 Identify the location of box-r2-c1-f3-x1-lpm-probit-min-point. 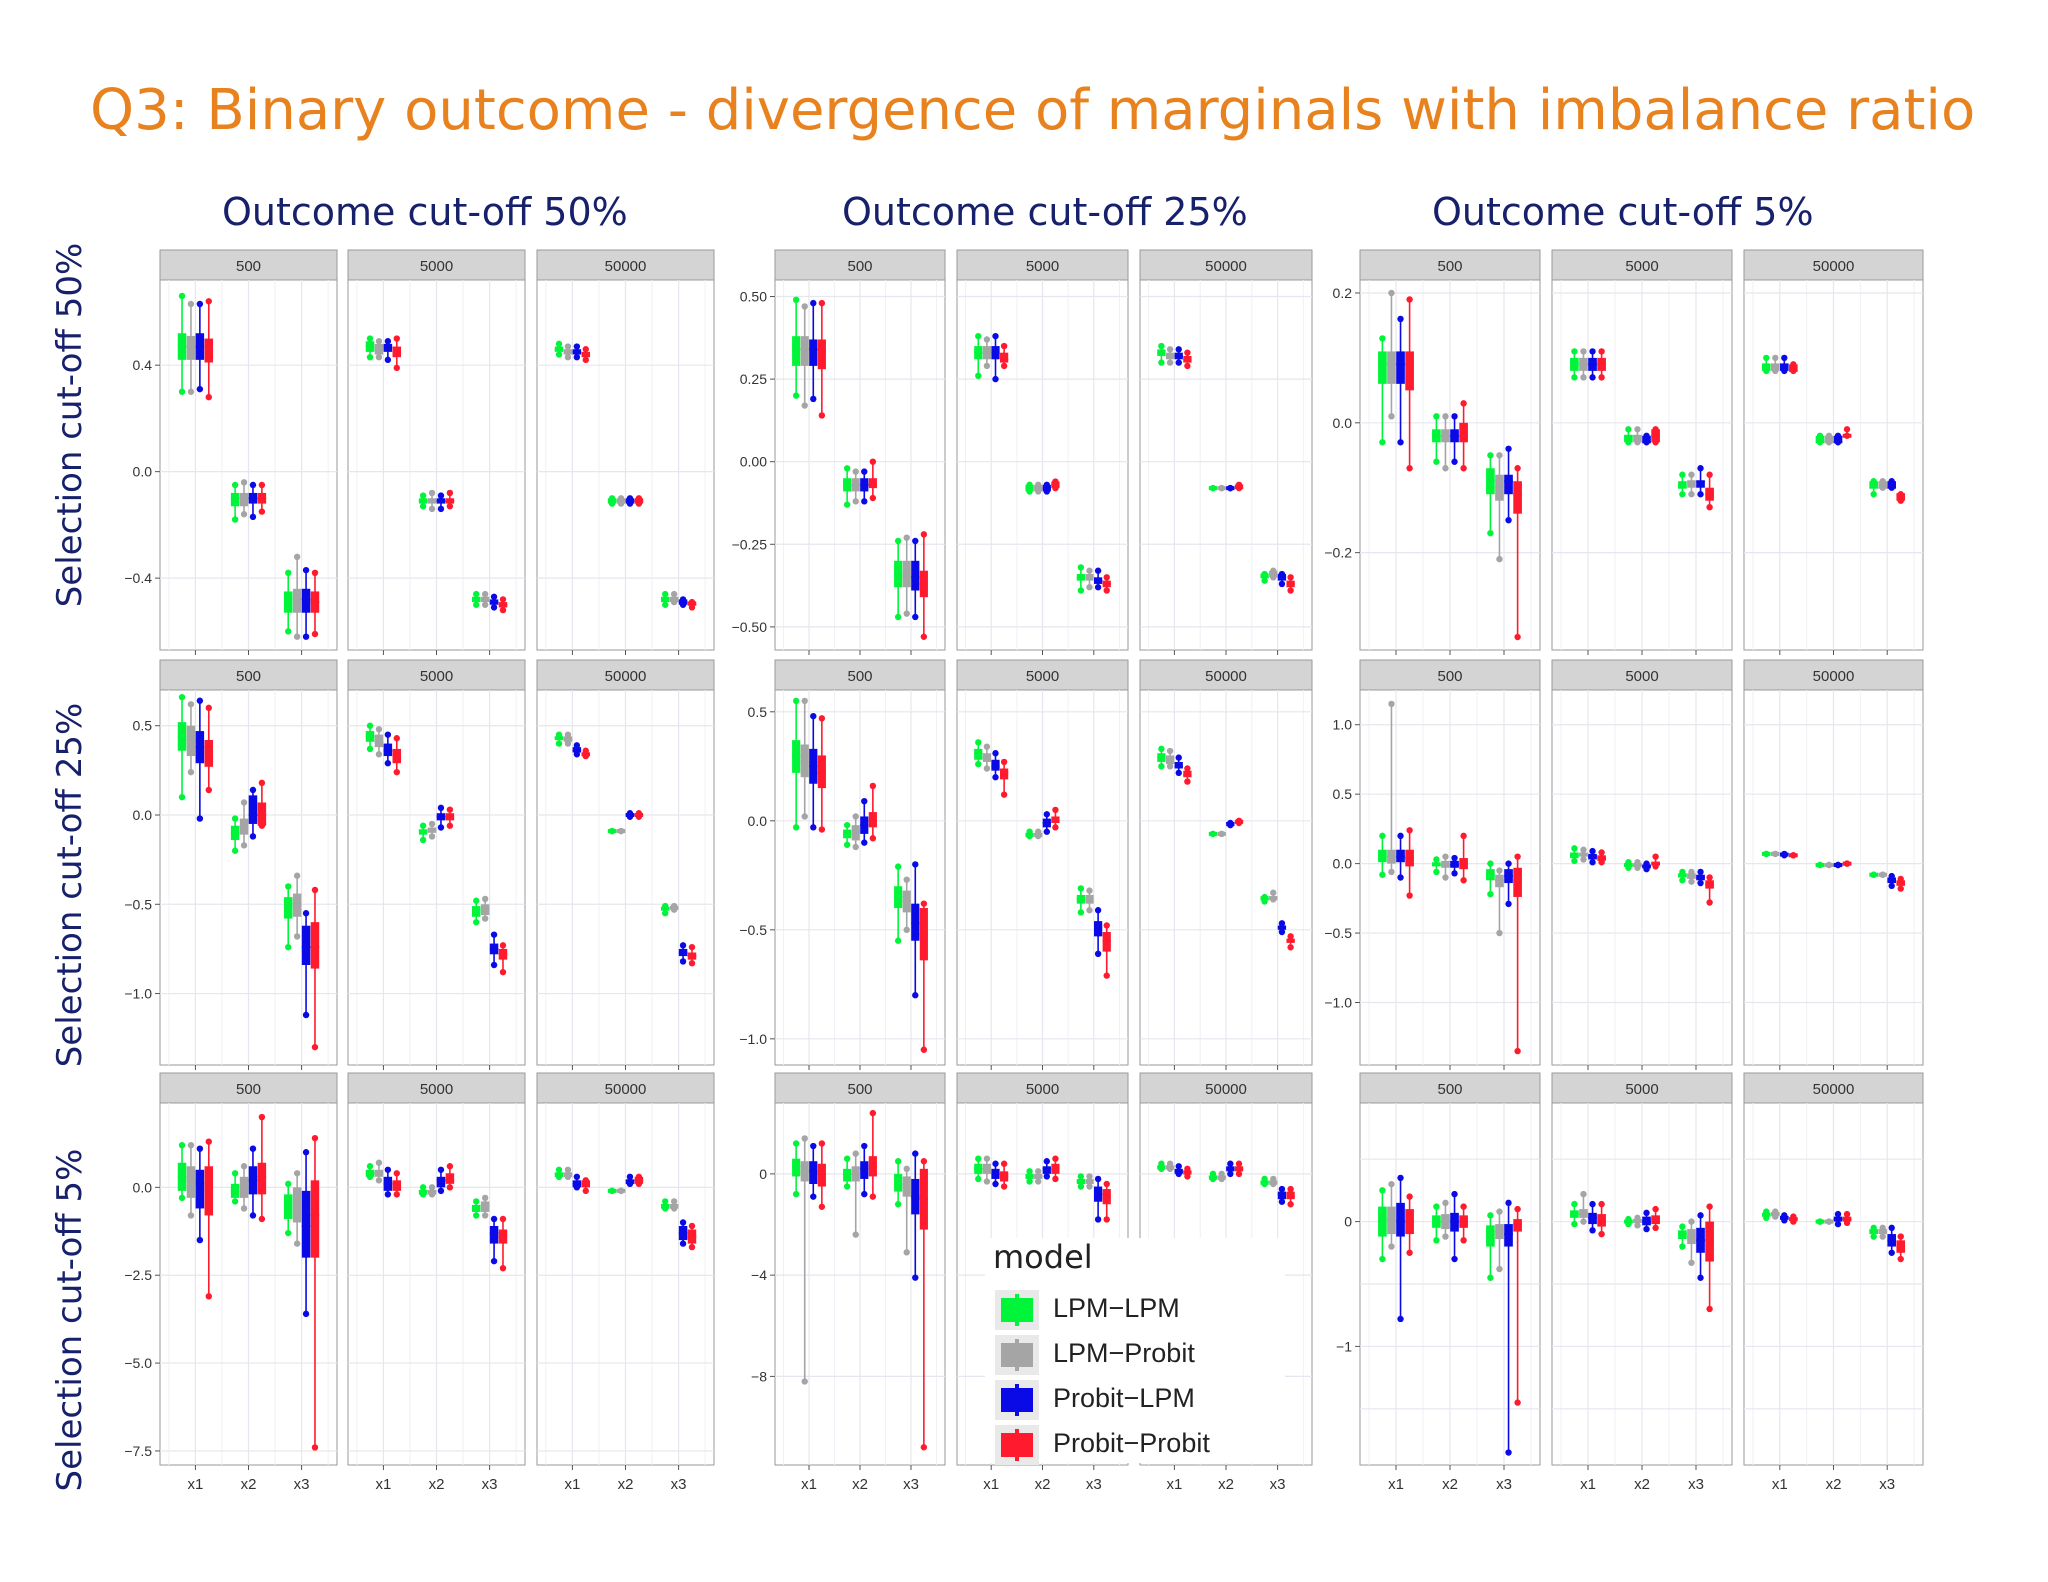
(568, 743).